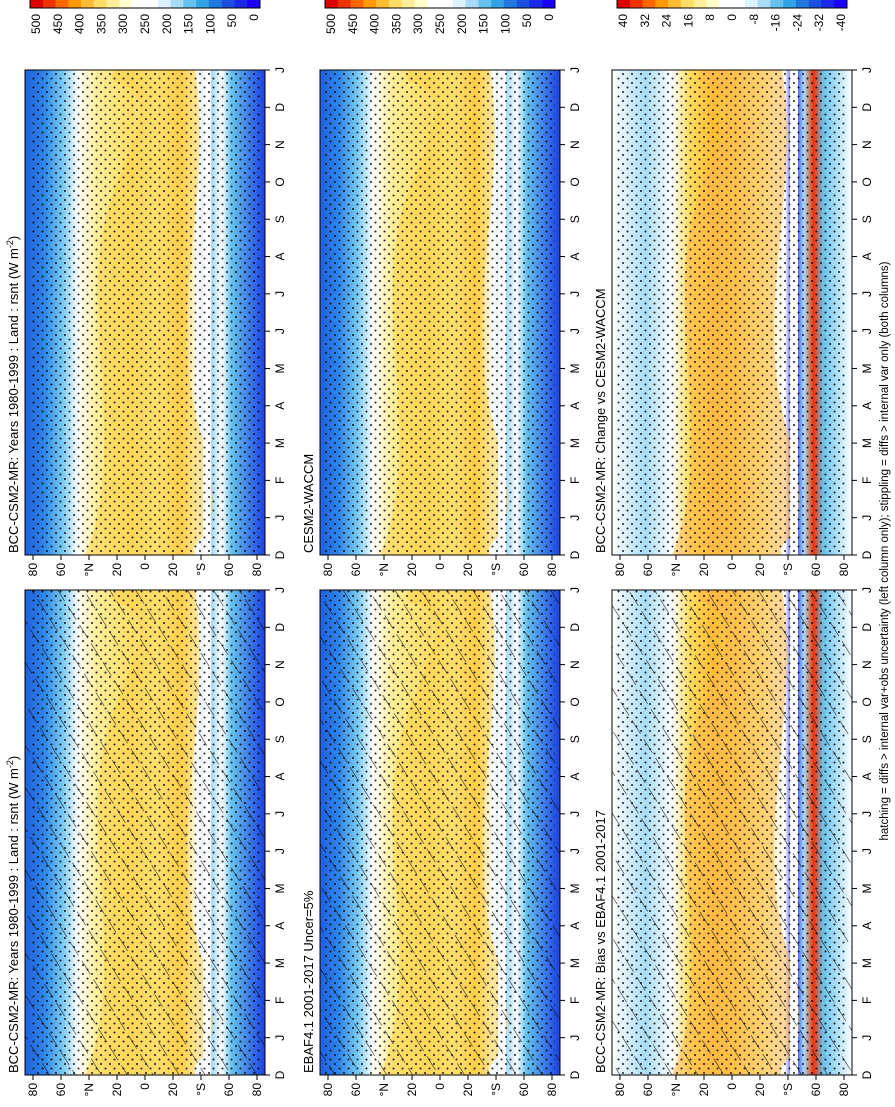  I want to click on colorbar-label: 24, so click(667, 21).